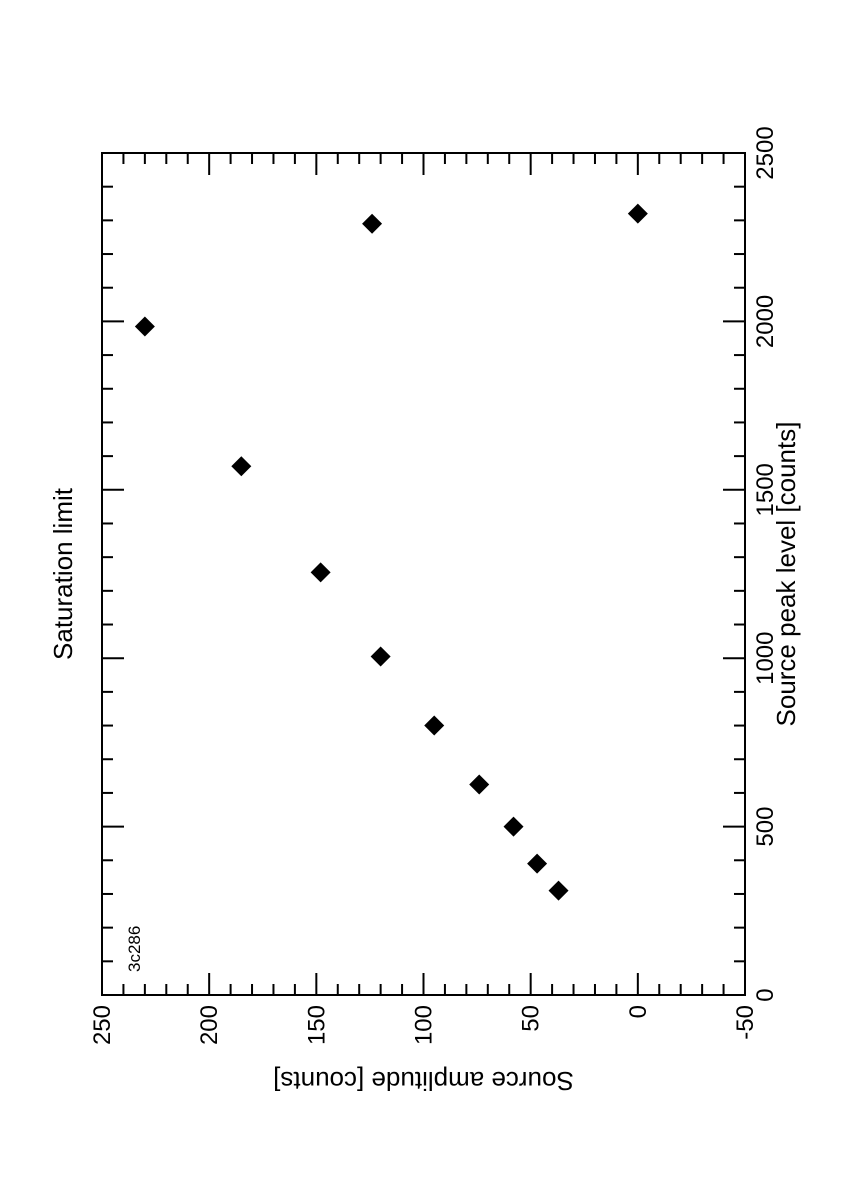 This screenshot has height=1200, width=848. What do you see at coordinates (209, 1025) in the screenshot?
I see `y-tick-label: 200` at bounding box center [209, 1025].